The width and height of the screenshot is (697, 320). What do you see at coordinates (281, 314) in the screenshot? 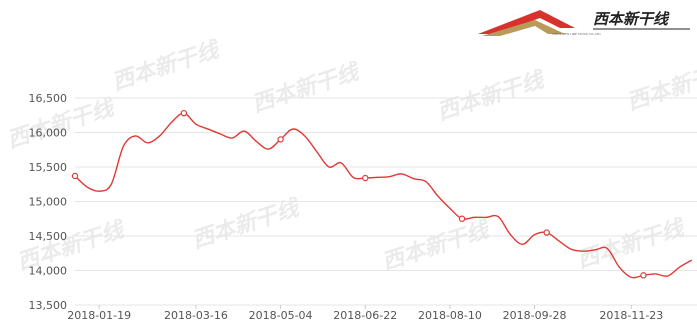
I see `x-tick-label: 2018-05-04` at bounding box center [281, 314].